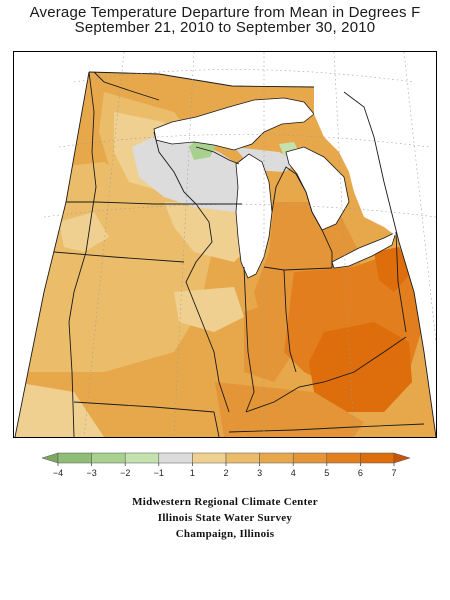  Describe the element at coordinates (234, 124) in the screenshot. I see `lake-superior` at that location.